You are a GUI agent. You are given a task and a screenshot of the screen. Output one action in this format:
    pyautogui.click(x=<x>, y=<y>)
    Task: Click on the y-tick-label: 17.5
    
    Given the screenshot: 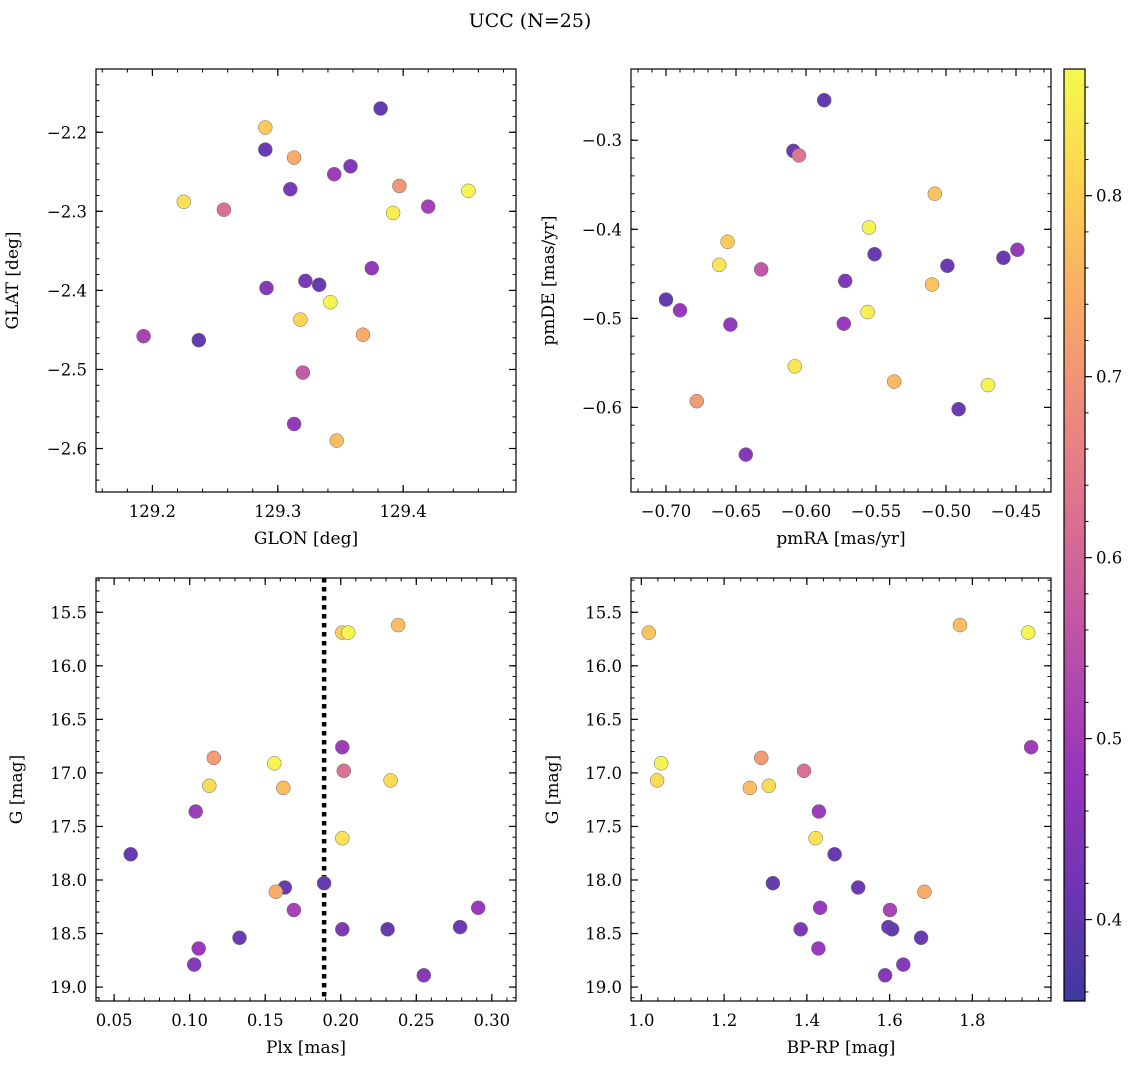 What is the action you would take?
    pyautogui.click(x=68, y=826)
    